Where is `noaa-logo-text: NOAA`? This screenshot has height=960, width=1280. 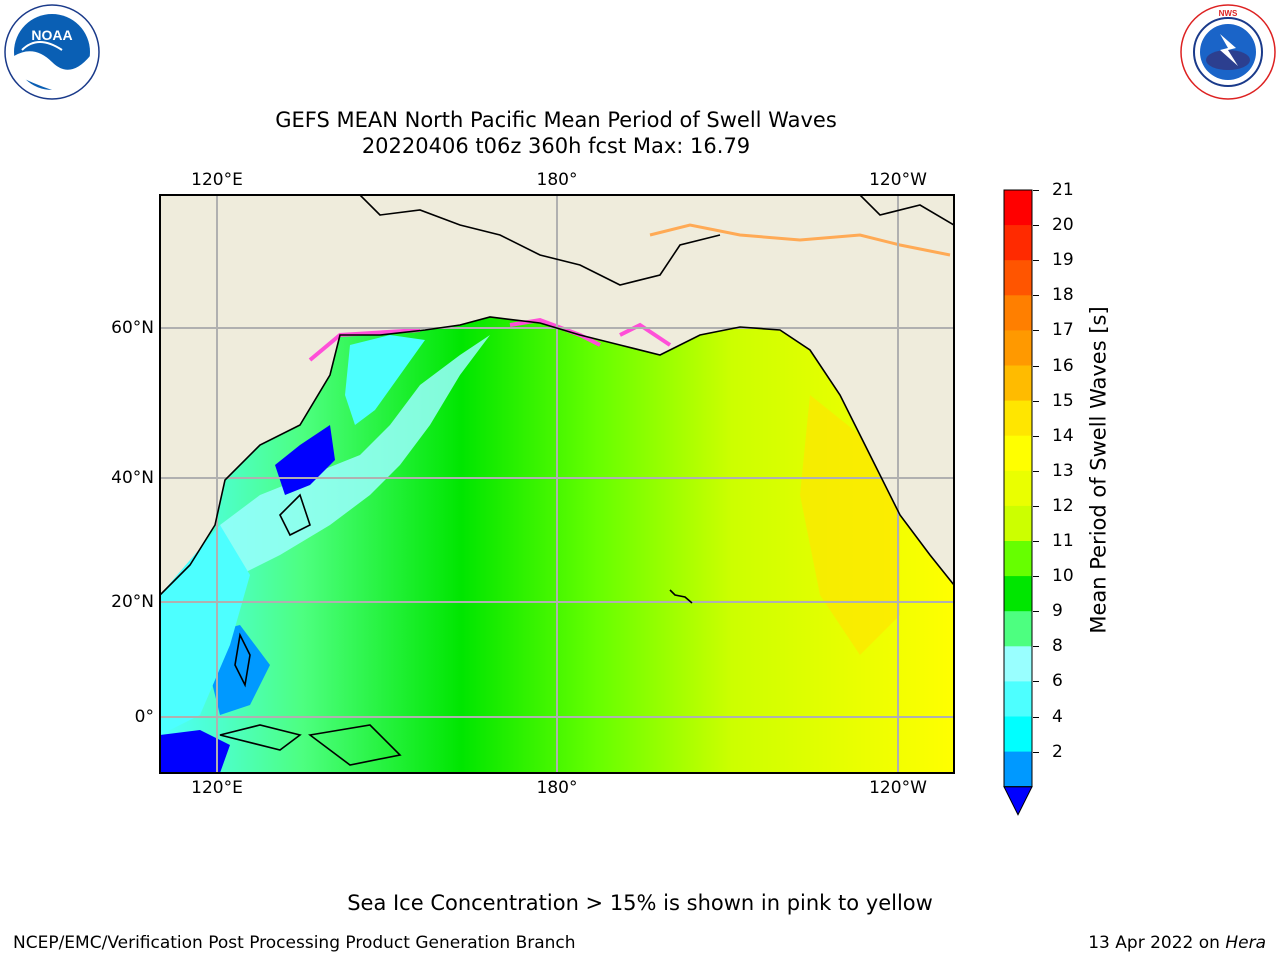
noaa-logo-text: NOAA is located at coordinates (51, 35).